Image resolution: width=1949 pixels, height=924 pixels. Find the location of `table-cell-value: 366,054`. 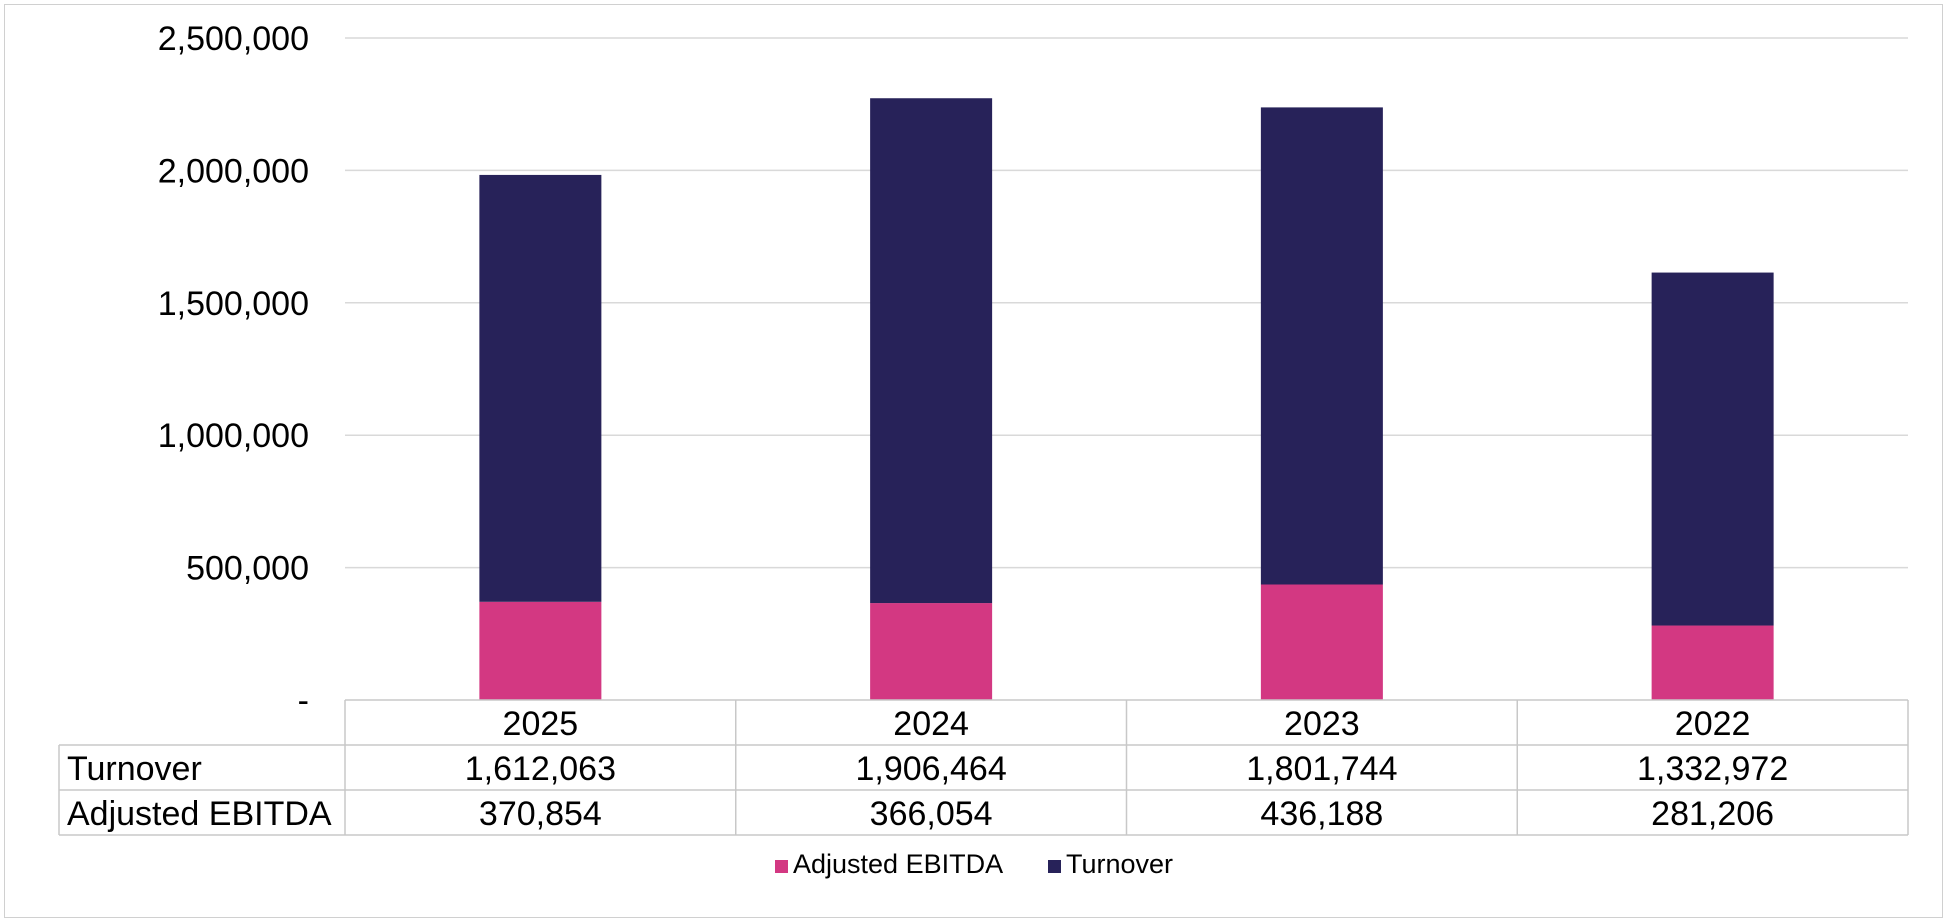

table-cell-value: 366,054 is located at coordinates (931, 814).